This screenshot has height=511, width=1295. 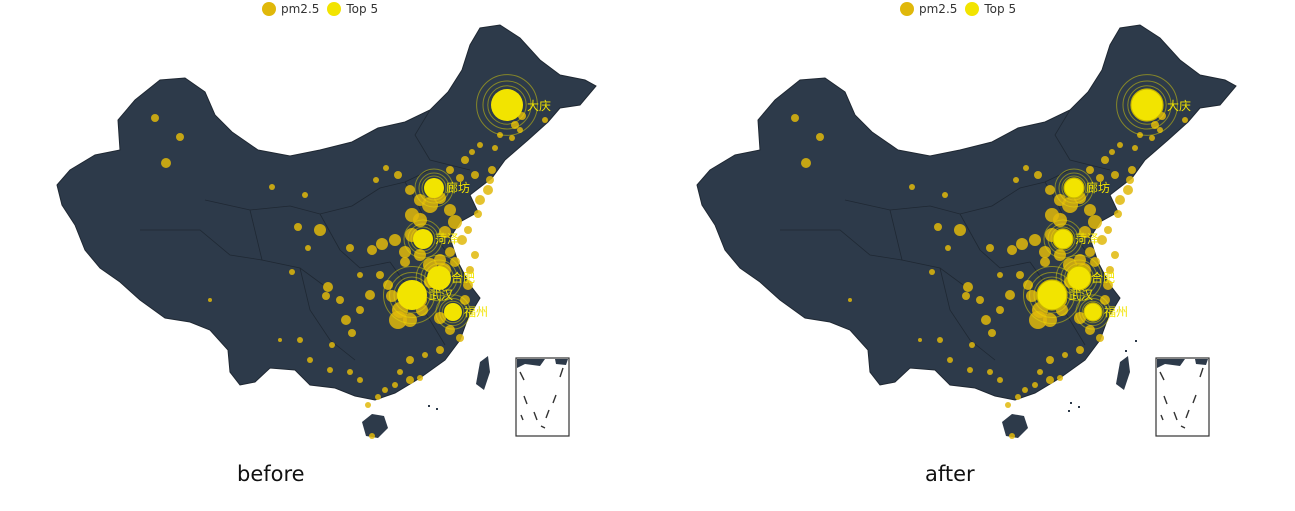 I want to click on top5-marker: 菏泽, so click(x=431, y=239).